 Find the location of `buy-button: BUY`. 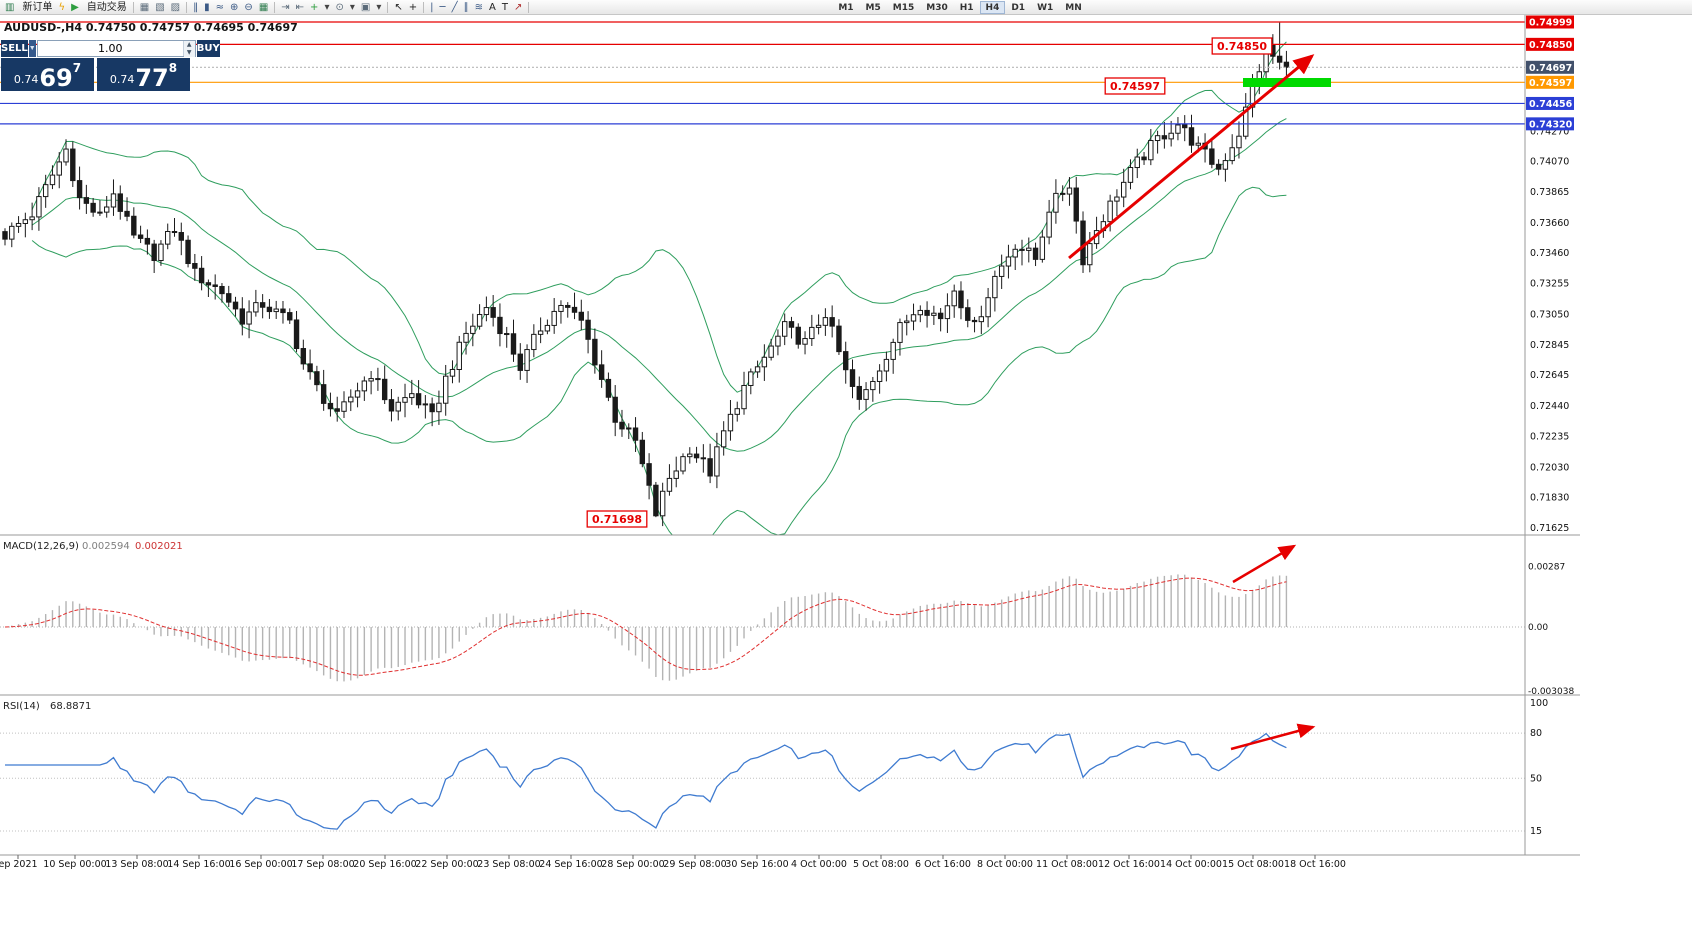

buy-button: BUY is located at coordinates (208, 48).